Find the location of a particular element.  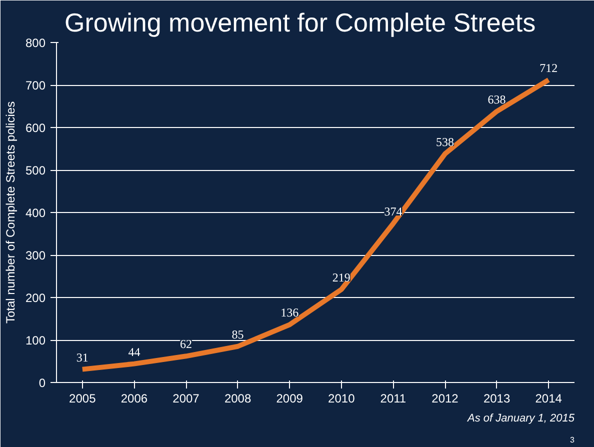

data-label: 136 is located at coordinates (289, 313).